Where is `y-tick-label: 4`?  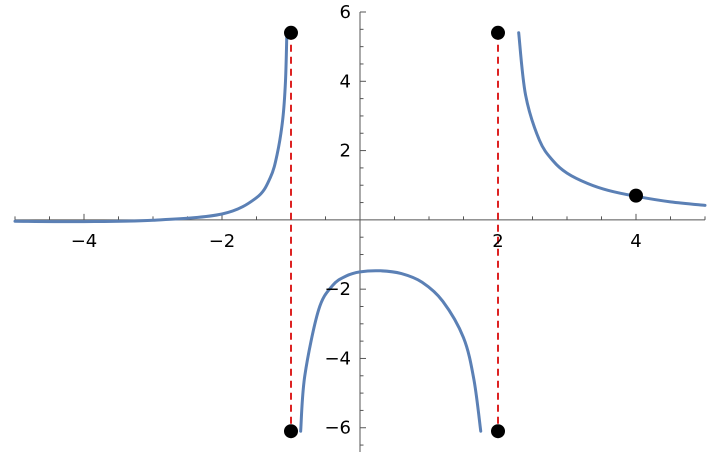
y-tick-label: 4 is located at coordinates (345, 81).